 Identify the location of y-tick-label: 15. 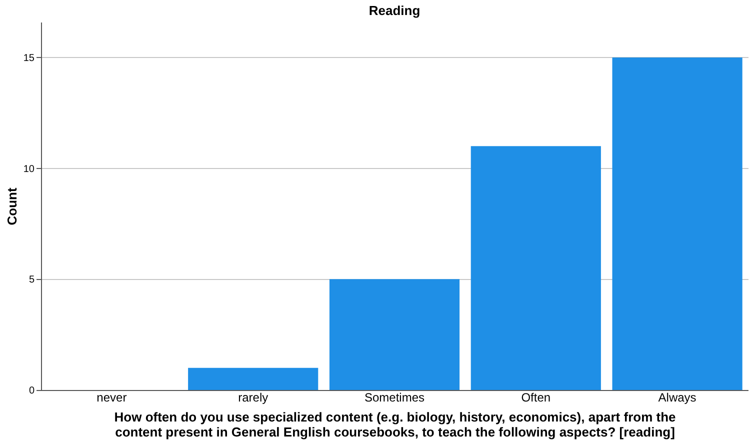
(29, 58).